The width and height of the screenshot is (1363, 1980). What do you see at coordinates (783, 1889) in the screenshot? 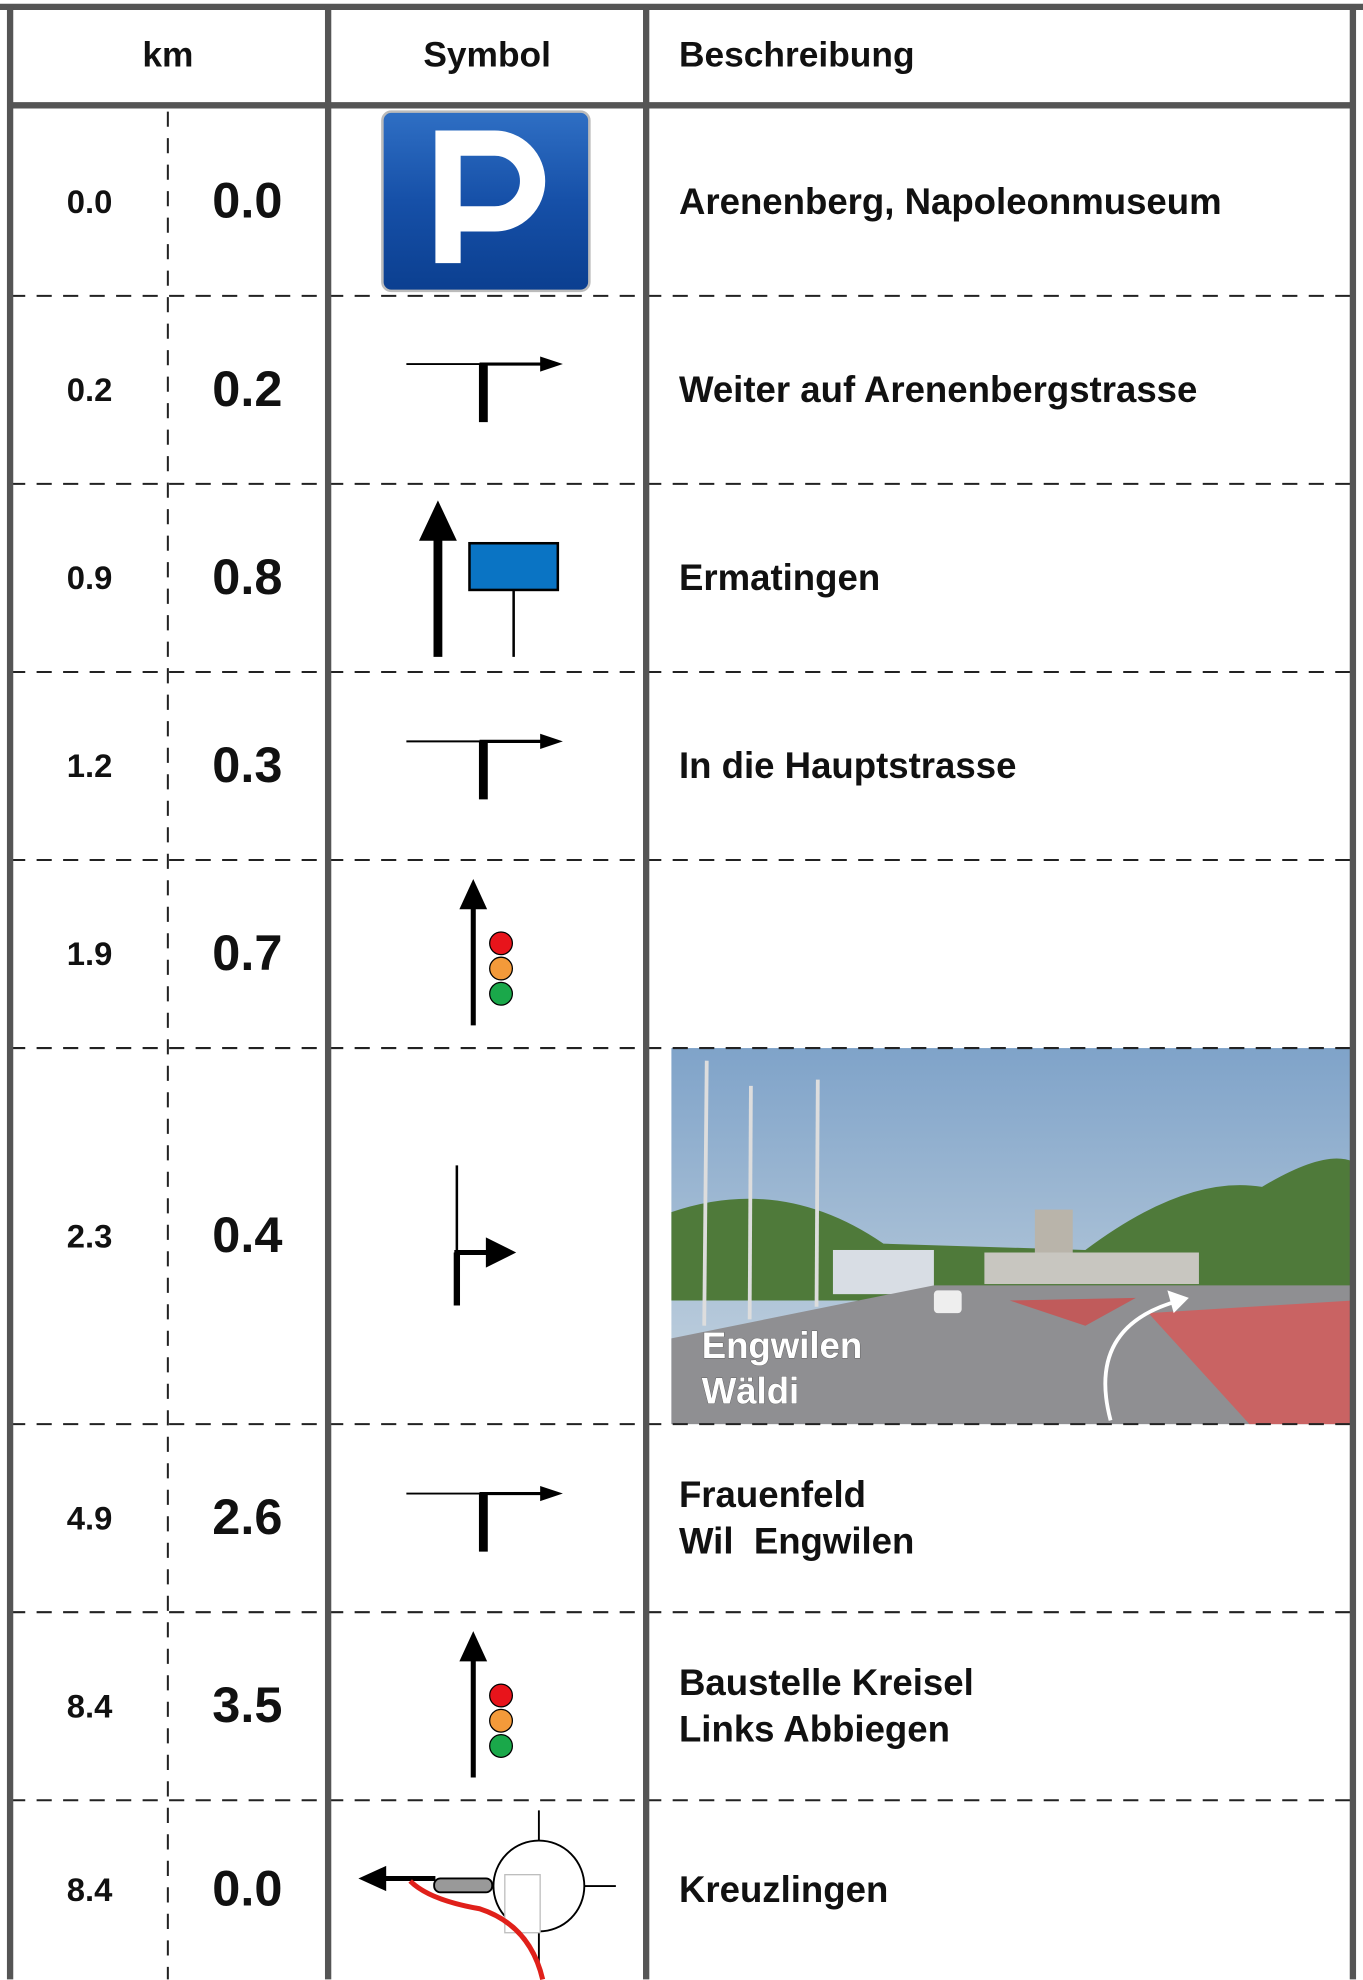
I see `description: Kreuzlingen` at bounding box center [783, 1889].